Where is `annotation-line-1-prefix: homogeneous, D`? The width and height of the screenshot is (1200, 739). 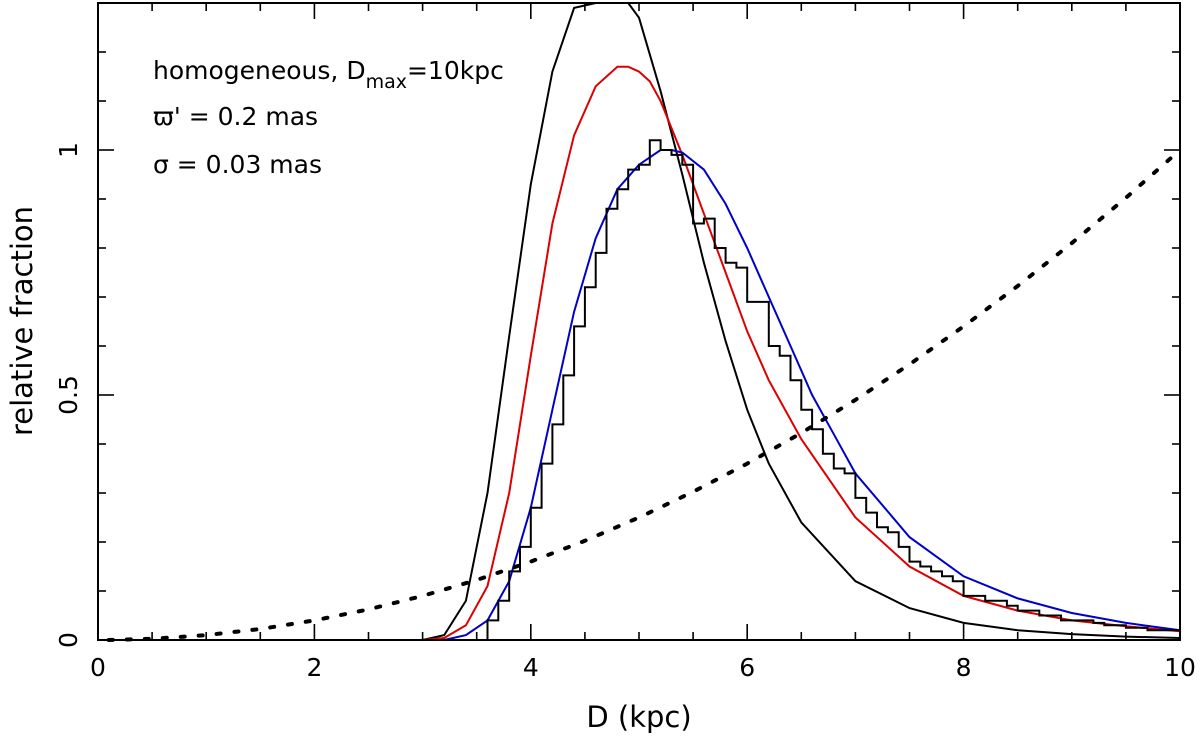
annotation-line-1-prefix: homogeneous, D is located at coordinates (259, 70).